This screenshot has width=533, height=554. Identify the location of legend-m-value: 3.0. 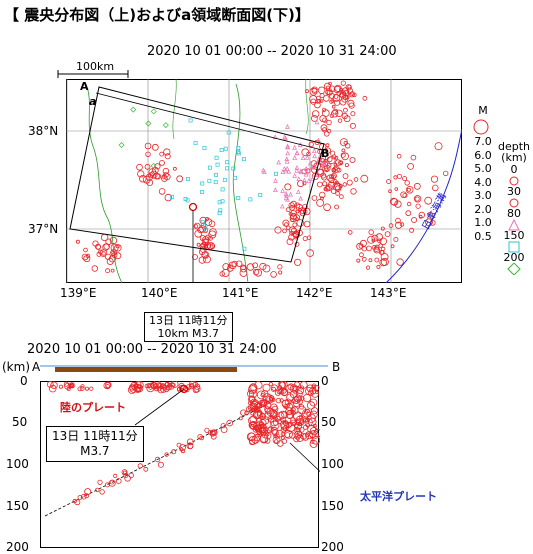
(483, 195).